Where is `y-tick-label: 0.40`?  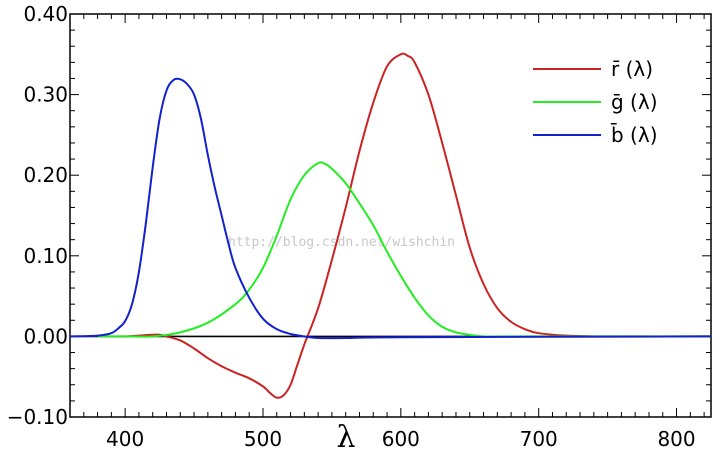
y-tick-label: 0.40 is located at coordinates (45, 14).